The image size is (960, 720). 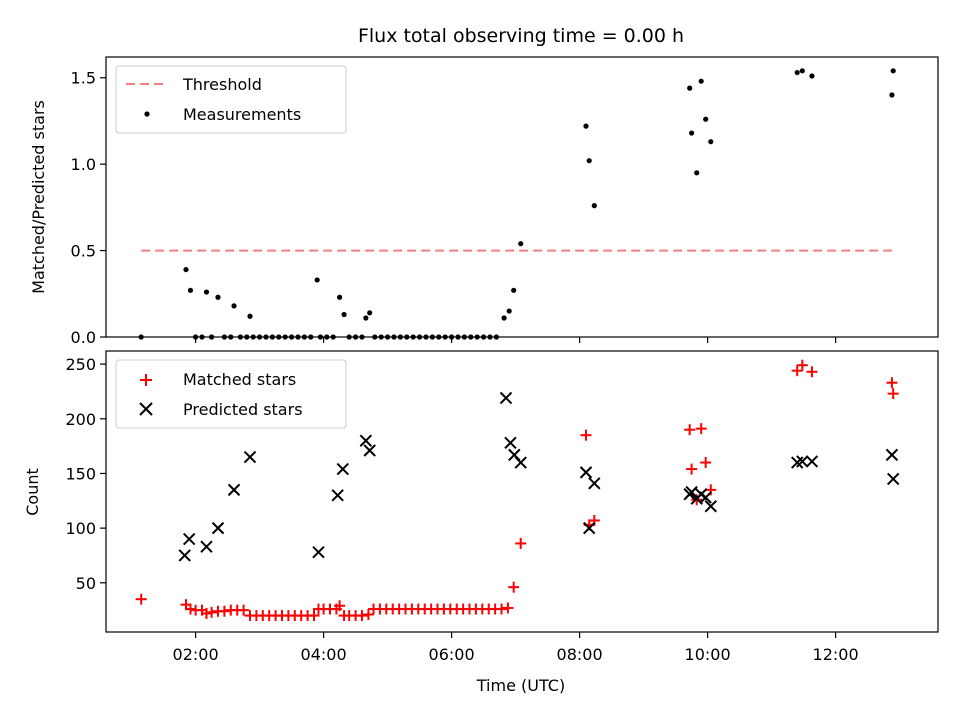 I want to click on x-tick-label: 12:00, so click(x=836, y=654).